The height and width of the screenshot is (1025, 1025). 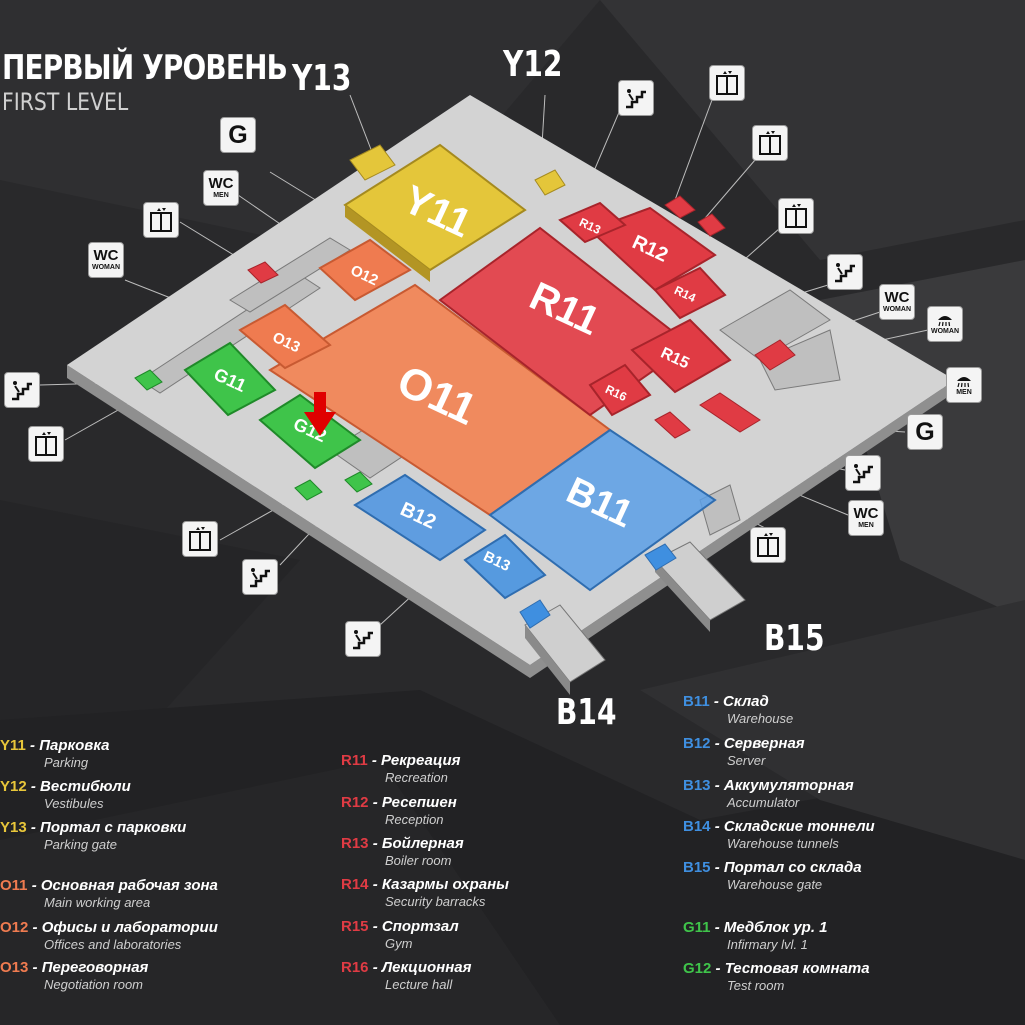 What do you see at coordinates (401, 768) in the screenshot?
I see `legend-item: R11 - Рекреация Recreation` at bounding box center [401, 768].